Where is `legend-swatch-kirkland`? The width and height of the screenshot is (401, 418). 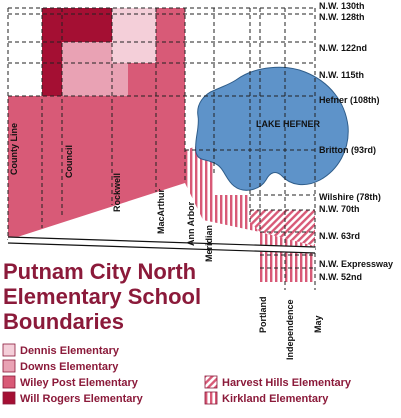
legend-swatch-kirkland is located at coordinates (211, 398).